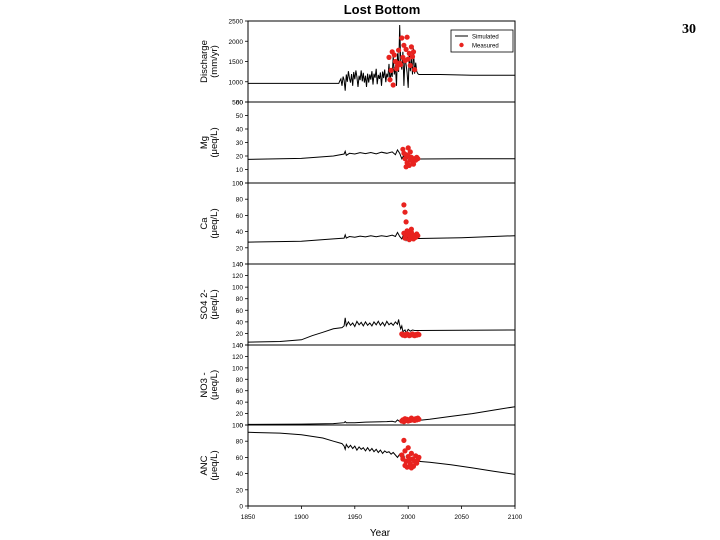 The width and height of the screenshot is (720, 540). Describe the element at coordinates (204, 142) in the screenshot. I see `y-axis-label: Mg` at that location.